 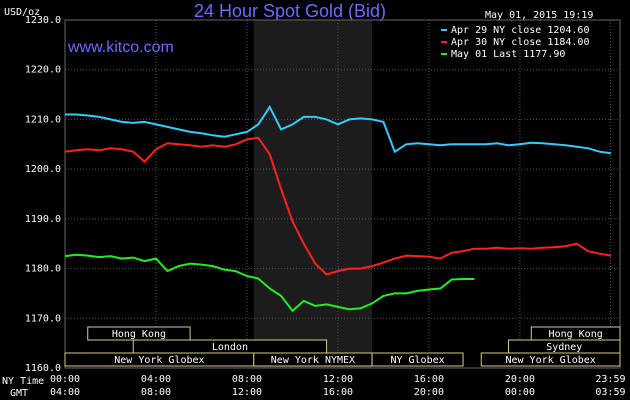 What do you see at coordinates (520, 30) in the screenshot?
I see `legend-label: Apr 29 NY close 1204.60` at bounding box center [520, 30].